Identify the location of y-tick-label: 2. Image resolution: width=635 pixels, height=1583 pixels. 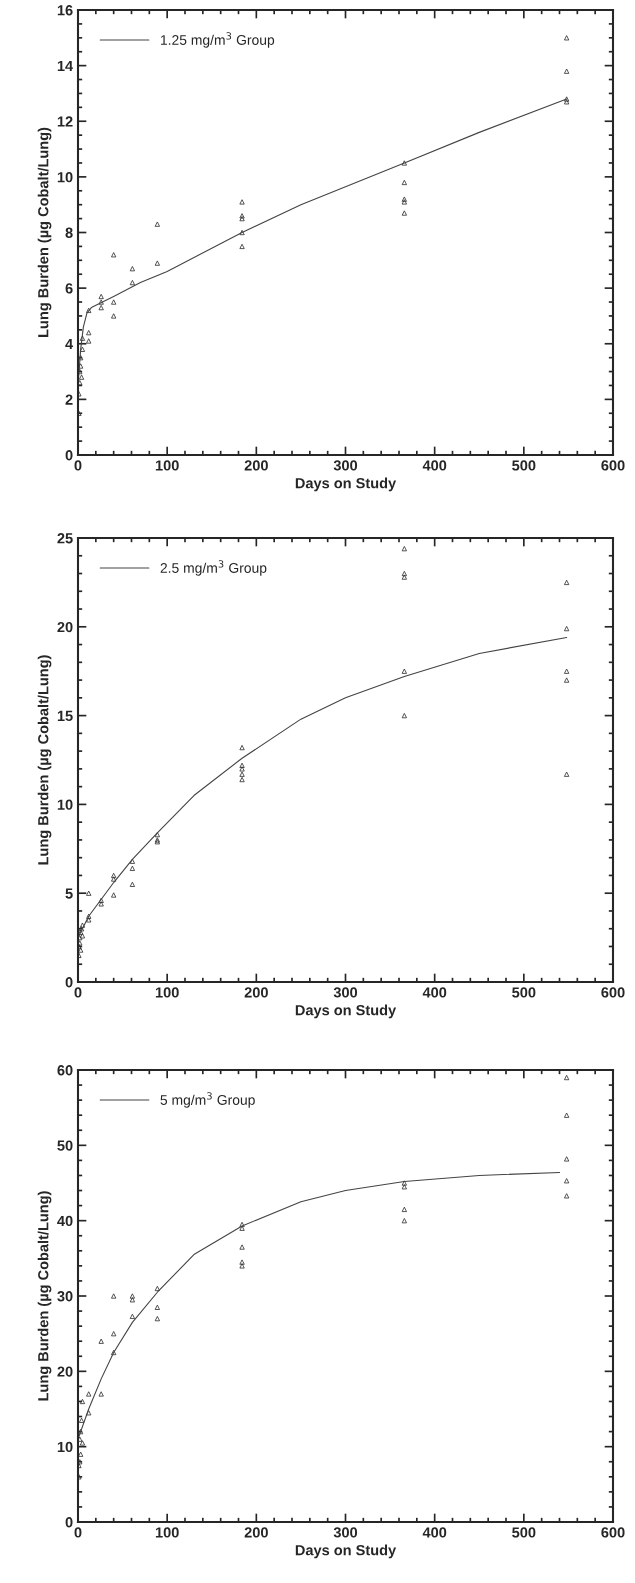
(69, 399).